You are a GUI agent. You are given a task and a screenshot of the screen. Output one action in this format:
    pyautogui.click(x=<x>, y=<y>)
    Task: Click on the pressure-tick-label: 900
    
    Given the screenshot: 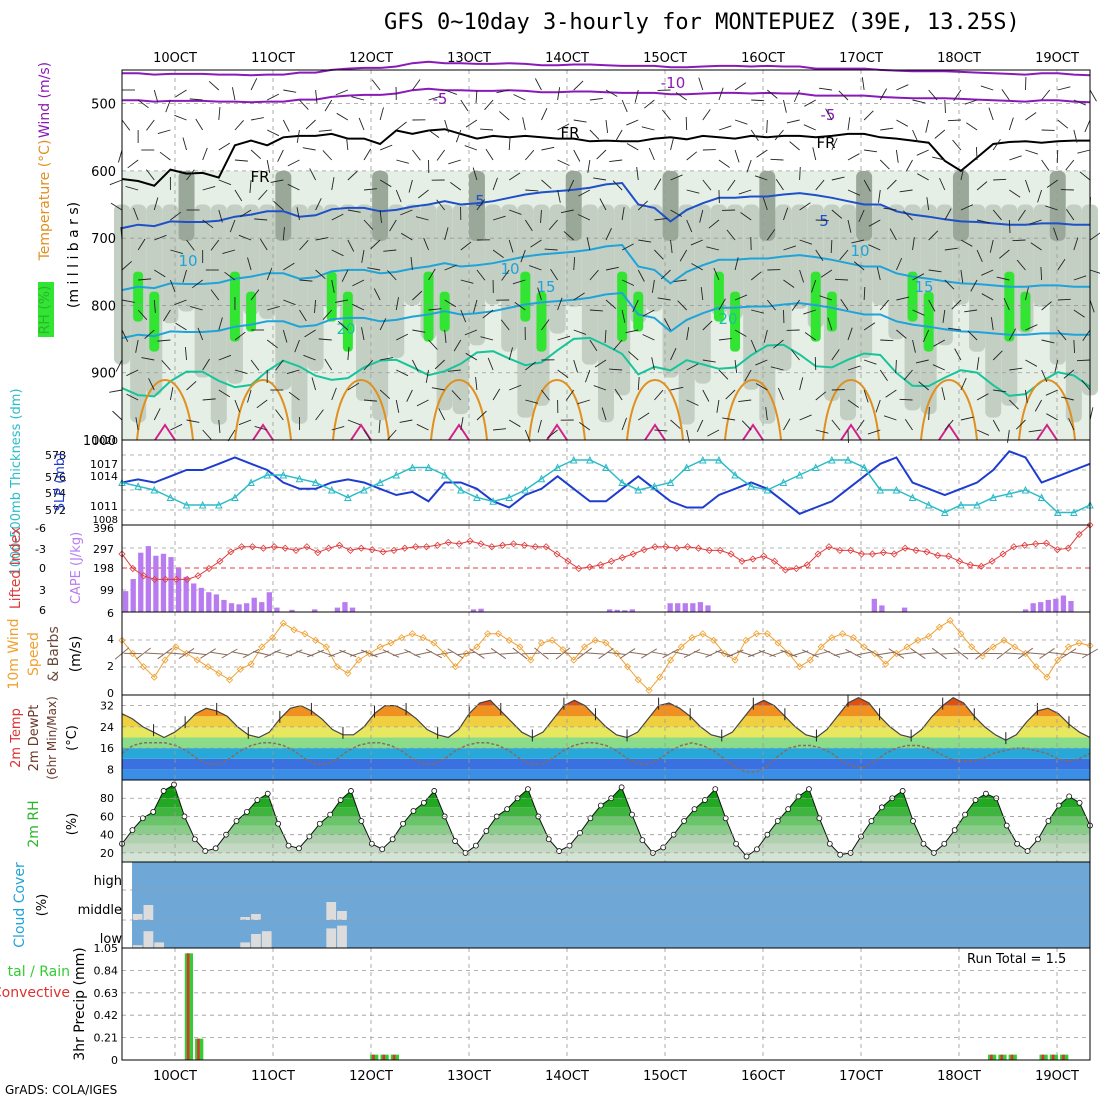 What is the action you would take?
    pyautogui.click(x=103, y=374)
    